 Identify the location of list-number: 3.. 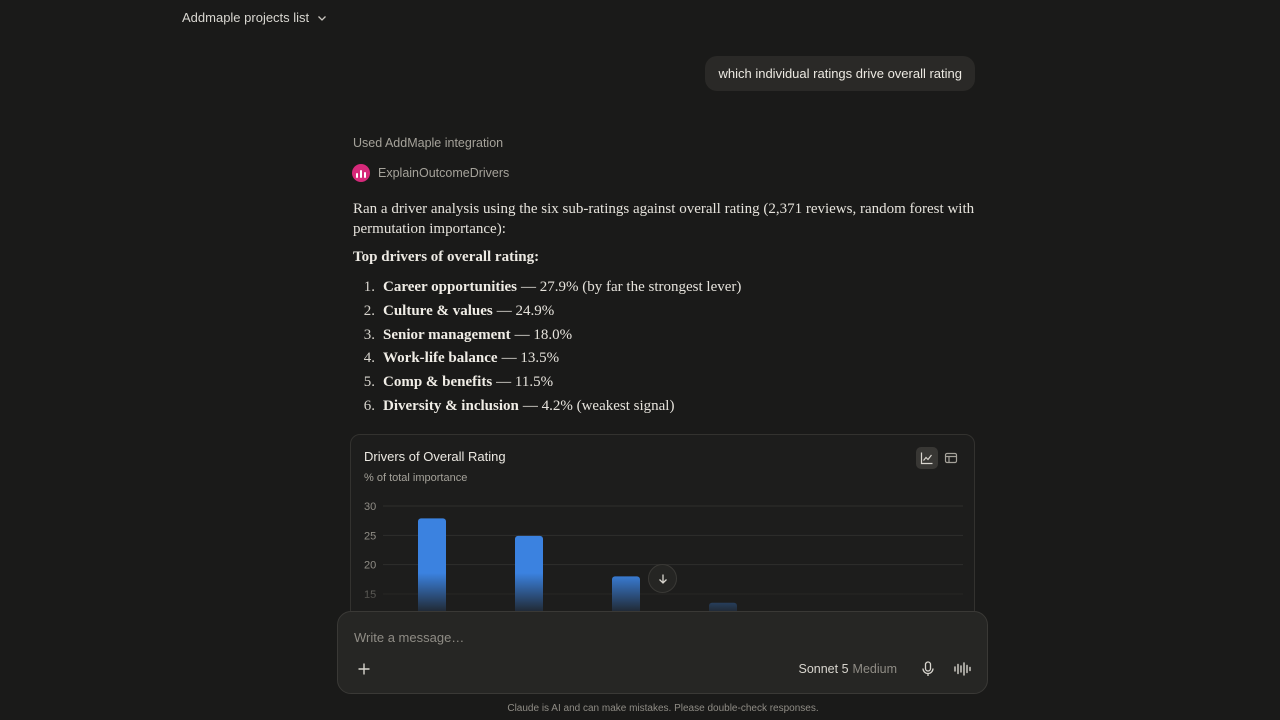
(369, 334).